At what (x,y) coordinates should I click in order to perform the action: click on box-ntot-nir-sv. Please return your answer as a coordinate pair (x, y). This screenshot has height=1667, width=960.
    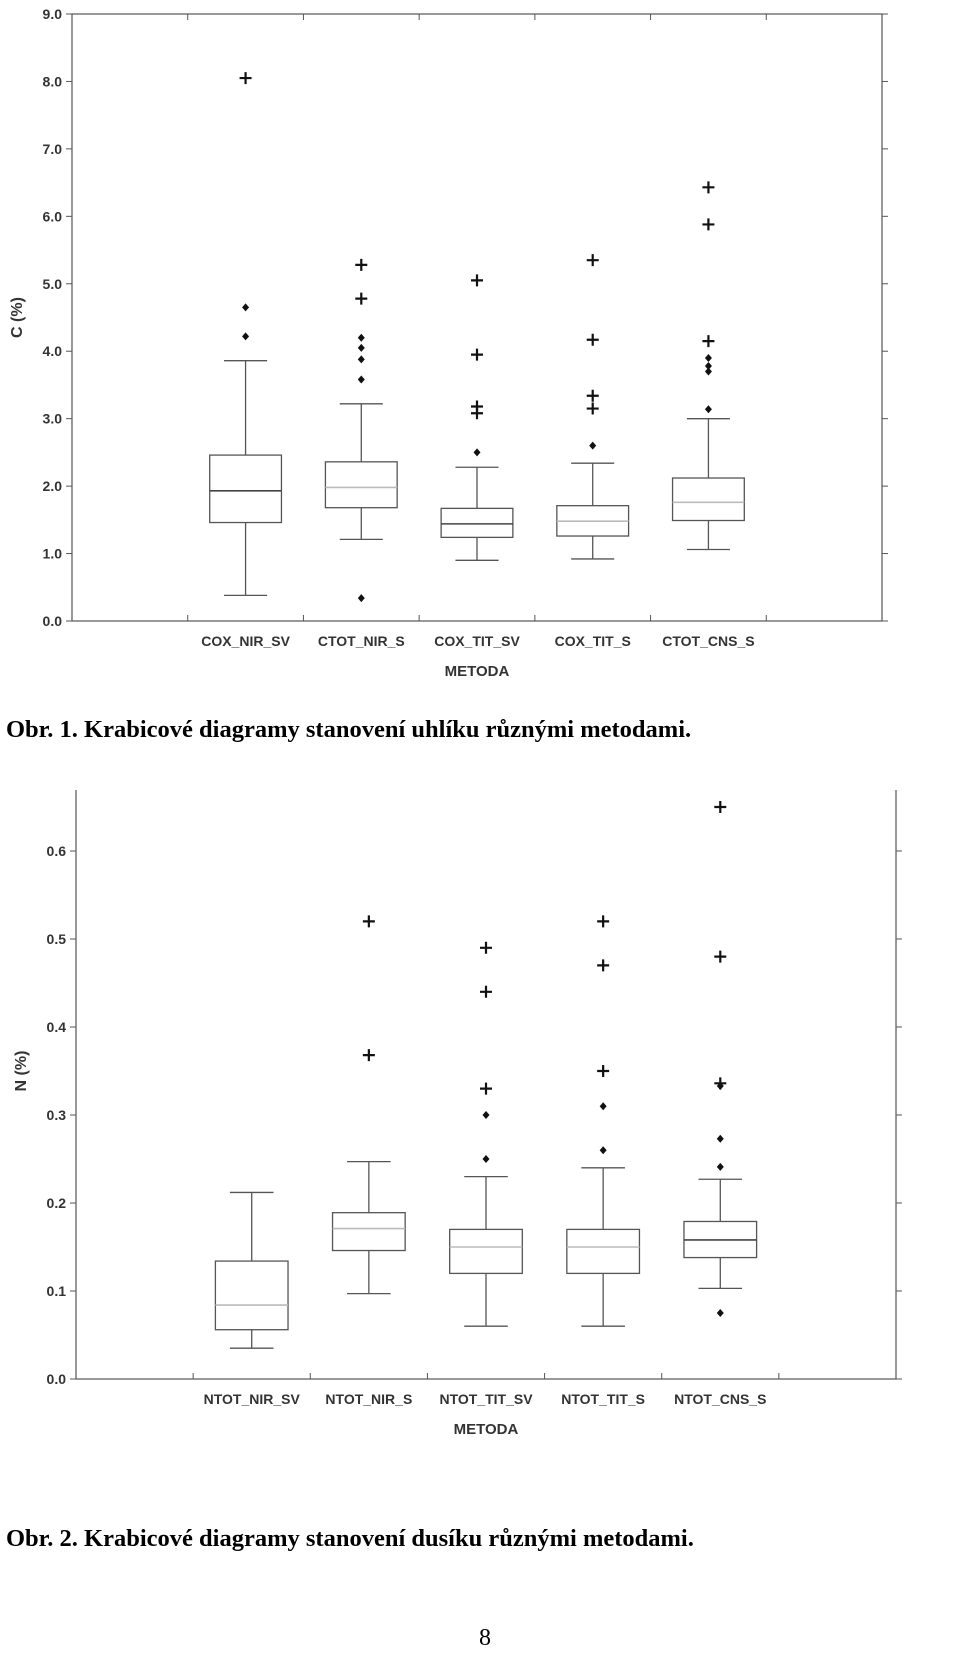
    Looking at the image, I should click on (251, 1270).